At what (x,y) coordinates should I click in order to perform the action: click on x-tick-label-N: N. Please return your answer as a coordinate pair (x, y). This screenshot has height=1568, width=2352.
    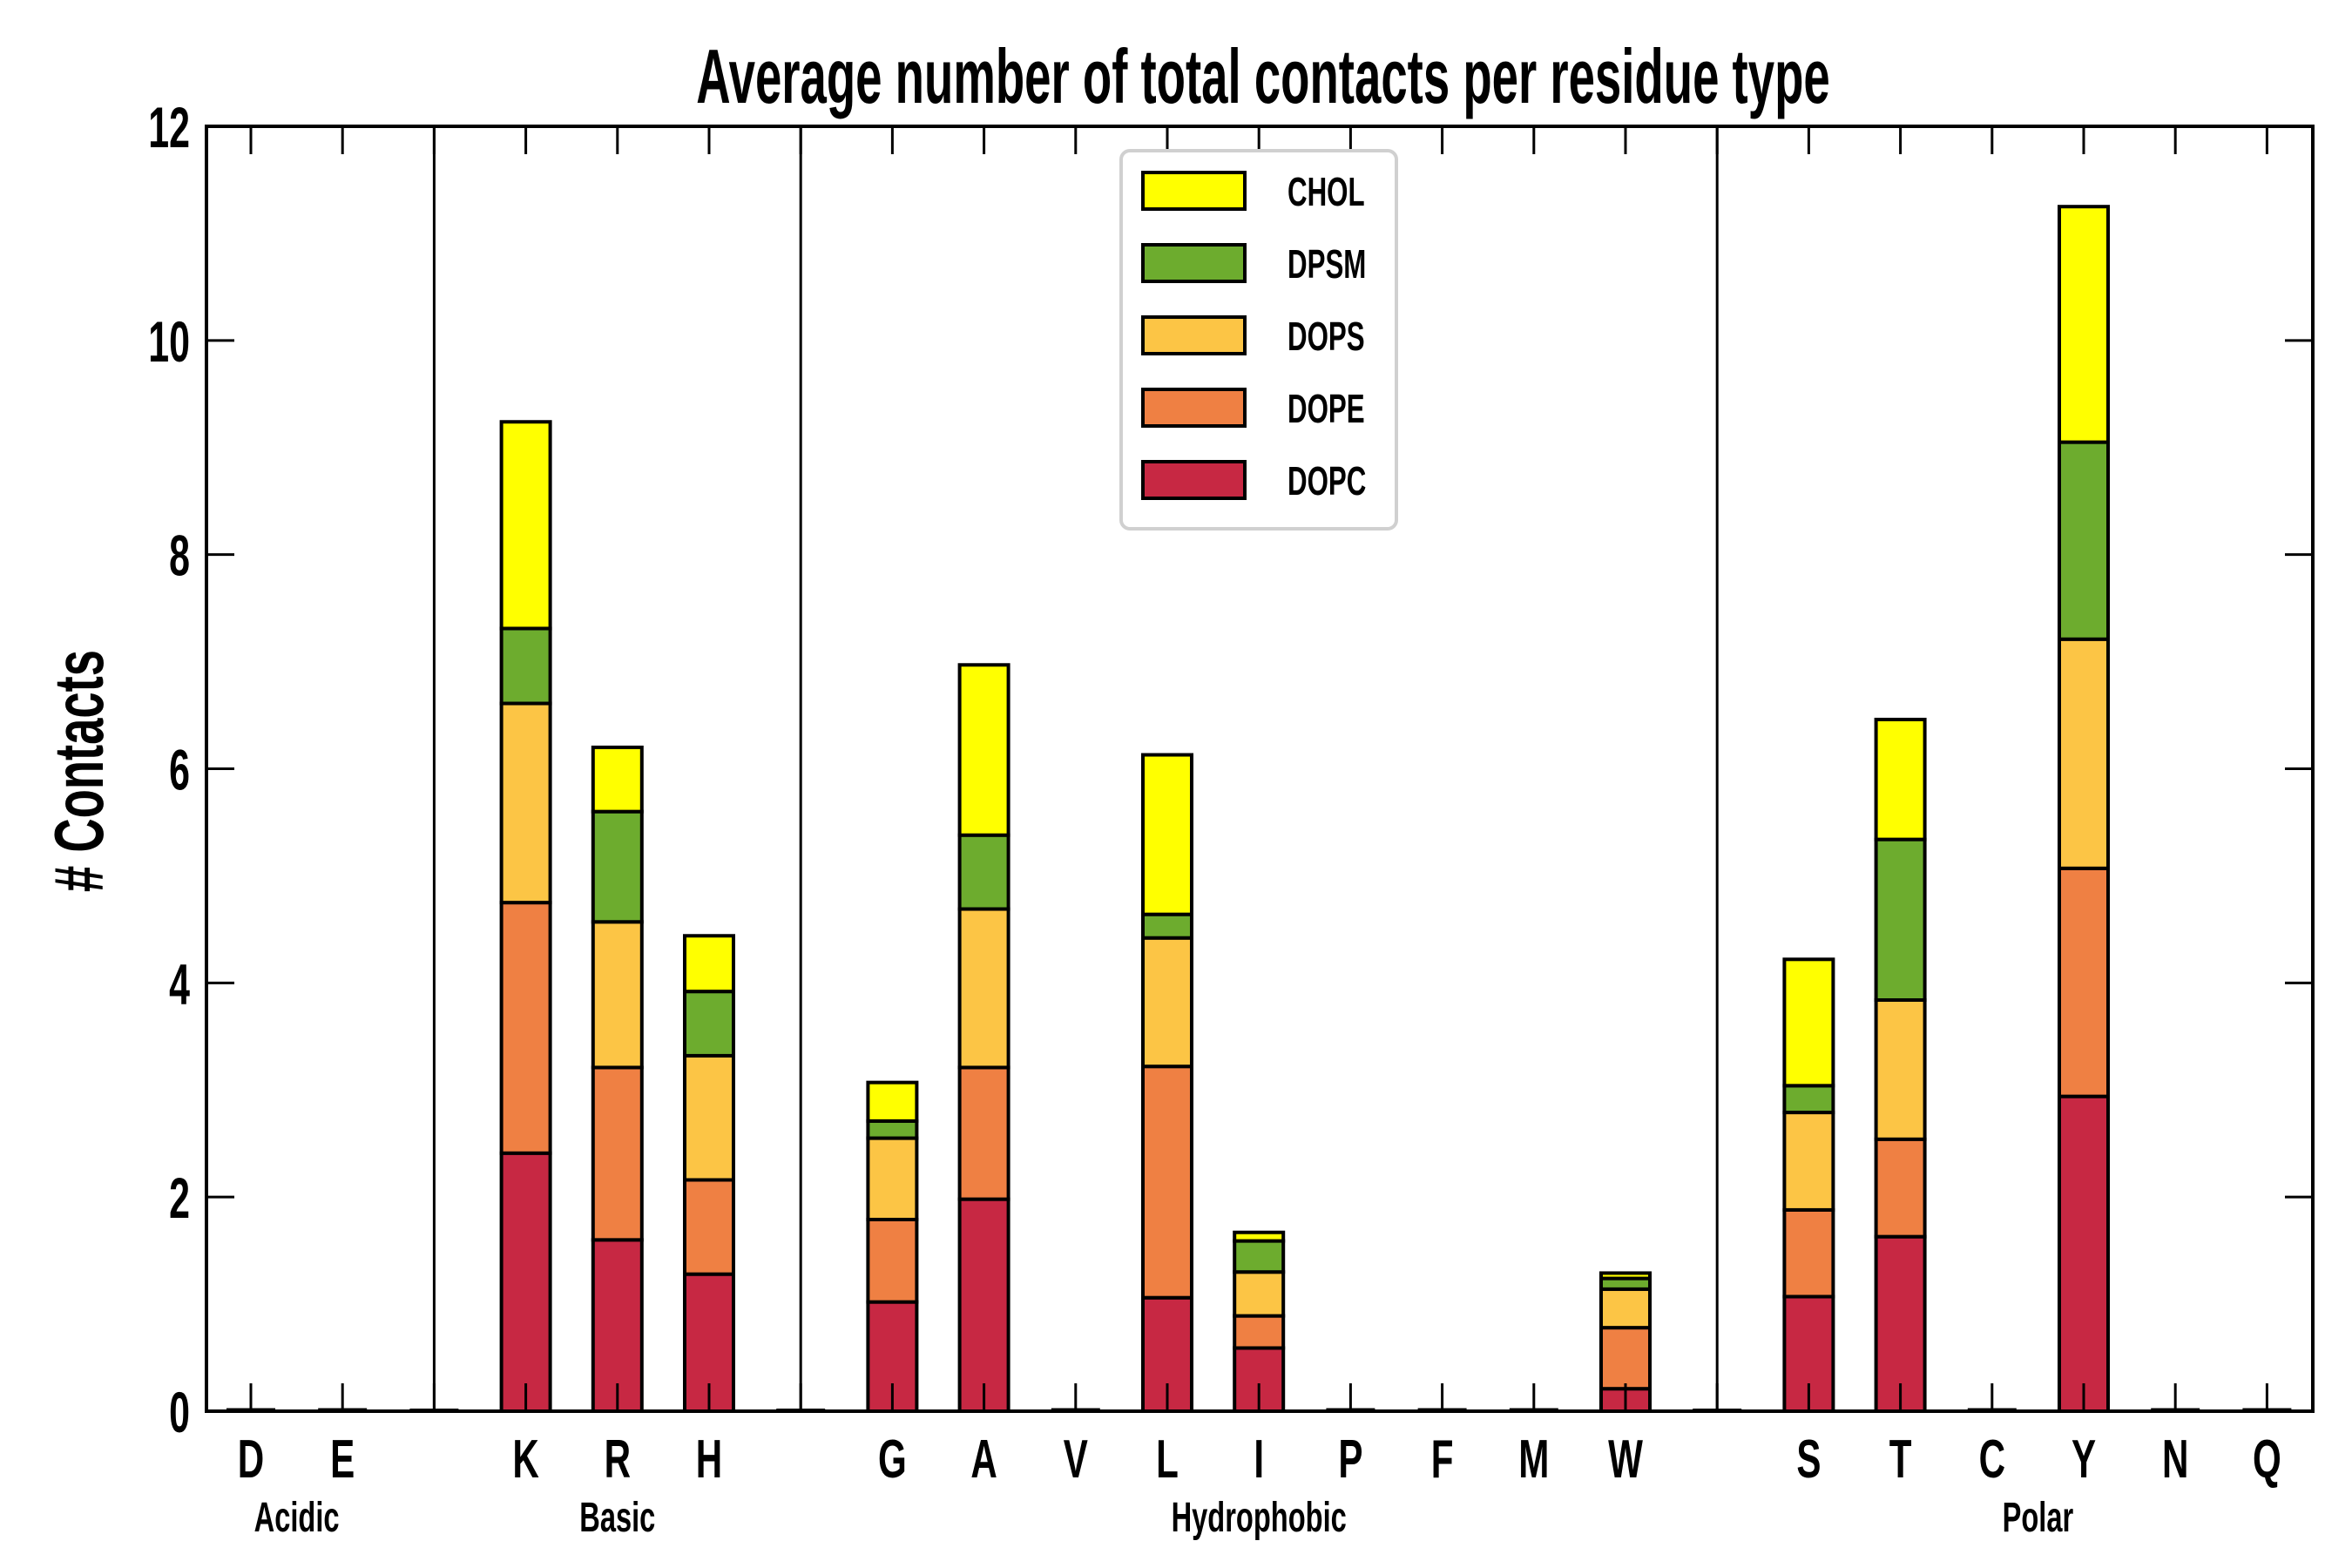
    Looking at the image, I should click on (2175, 1459).